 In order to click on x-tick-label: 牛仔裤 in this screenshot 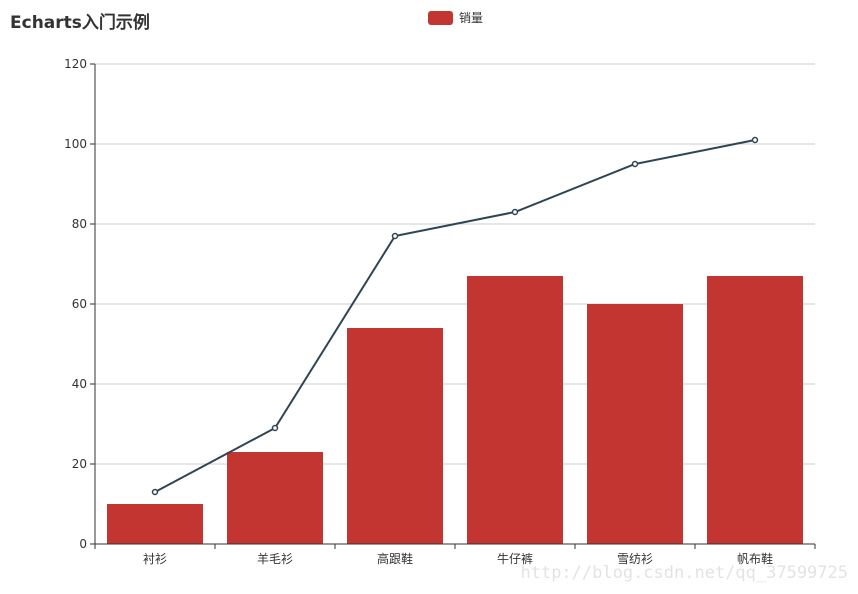, I will do `click(515, 558)`.